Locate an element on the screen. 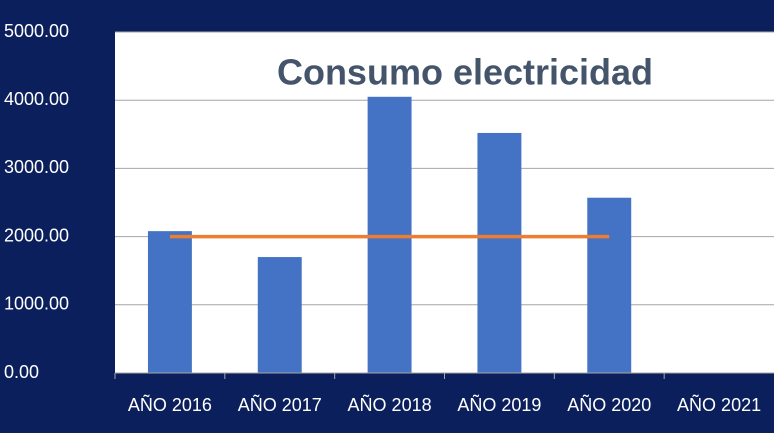 The image size is (774, 433). y-tick-label: 5000.00 is located at coordinates (36, 31).